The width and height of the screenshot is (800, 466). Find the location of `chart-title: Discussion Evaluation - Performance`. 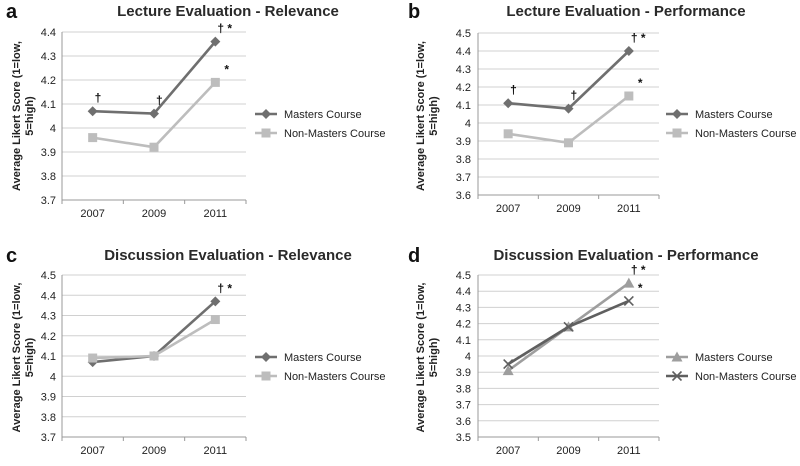

chart-title: Discussion Evaluation - Performance is located at coordinates (625, 255).